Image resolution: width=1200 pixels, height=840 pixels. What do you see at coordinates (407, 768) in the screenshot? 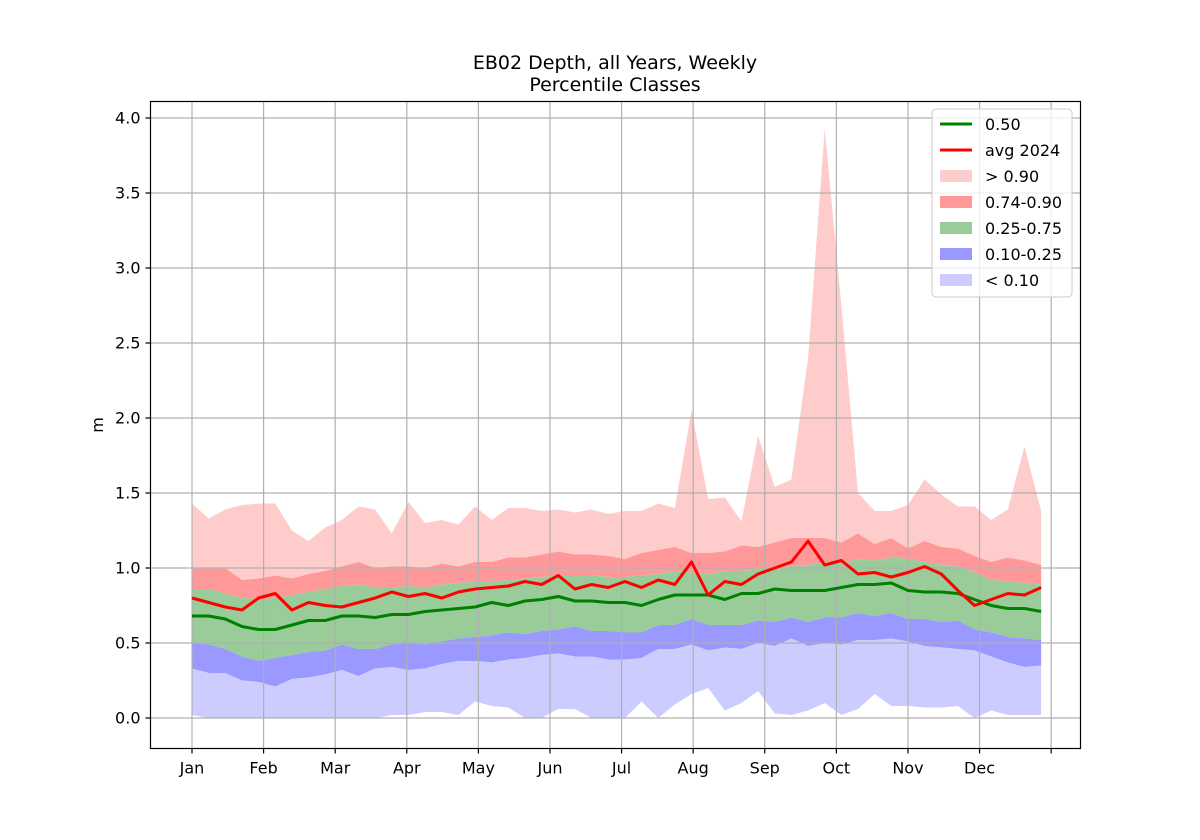
I see `x-tick-label: Apr` at bounding box center [407, 768].